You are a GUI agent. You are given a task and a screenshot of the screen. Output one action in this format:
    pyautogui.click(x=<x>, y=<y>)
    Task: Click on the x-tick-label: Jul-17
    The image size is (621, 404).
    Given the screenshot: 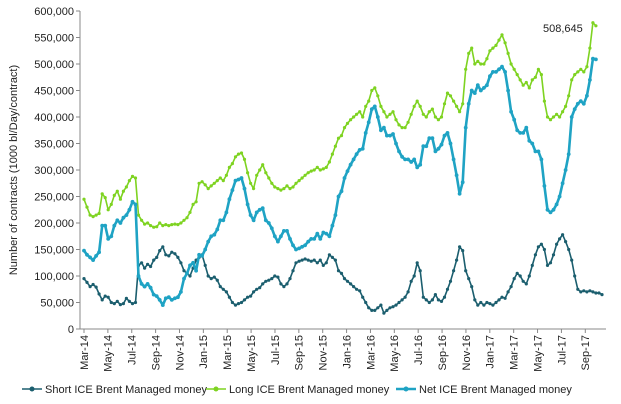 What is the action you would take?
    pyautogui.click(x=562, y=350)
    